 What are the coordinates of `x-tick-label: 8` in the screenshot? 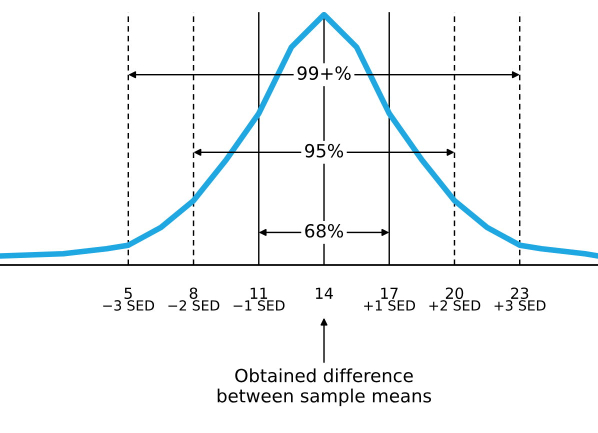 It's located at (194, 293).